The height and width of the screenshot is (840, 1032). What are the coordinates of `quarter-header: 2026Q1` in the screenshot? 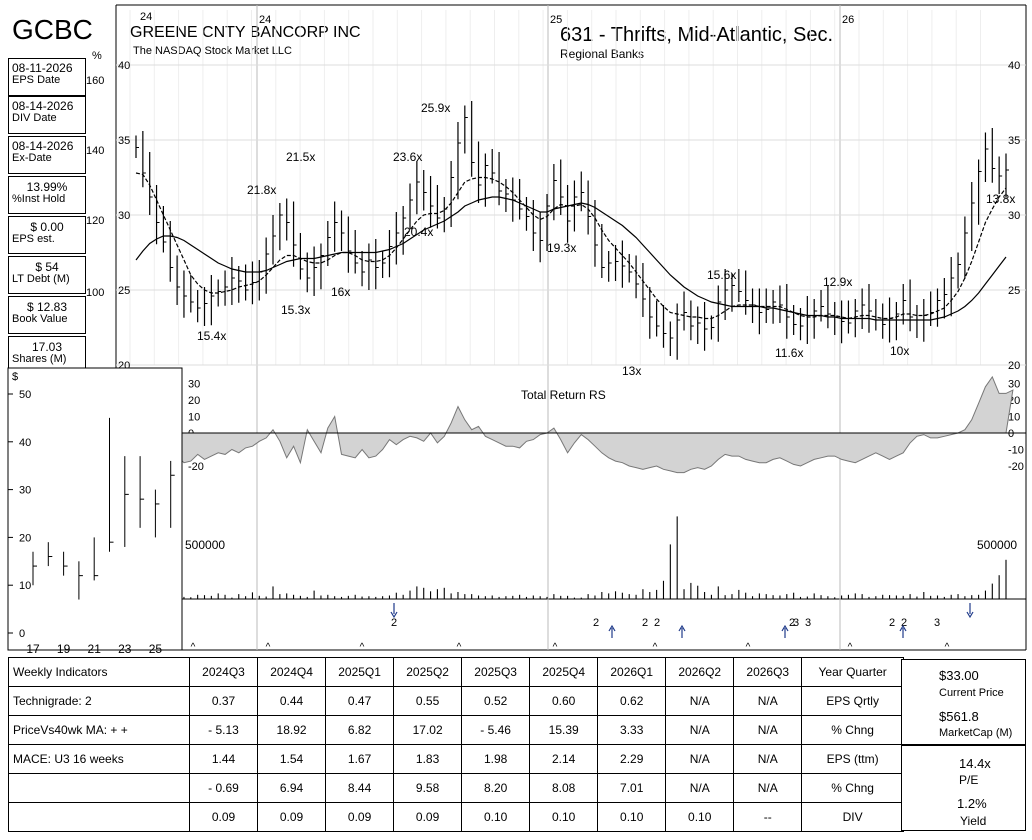 It's located at (632, 672).